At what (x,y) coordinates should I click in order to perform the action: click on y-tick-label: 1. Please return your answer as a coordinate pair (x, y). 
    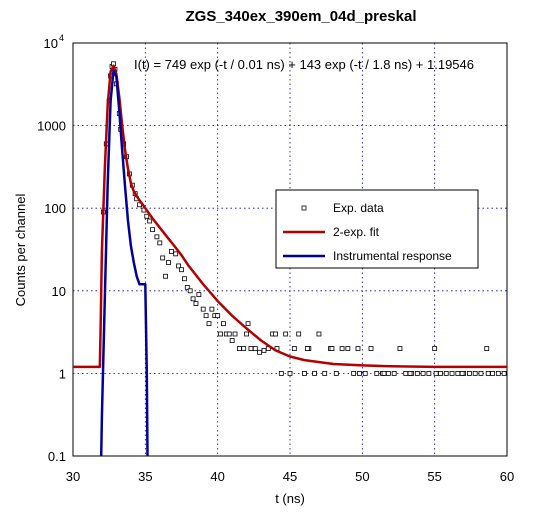
    Looking at the image, I should click on (62, 373).